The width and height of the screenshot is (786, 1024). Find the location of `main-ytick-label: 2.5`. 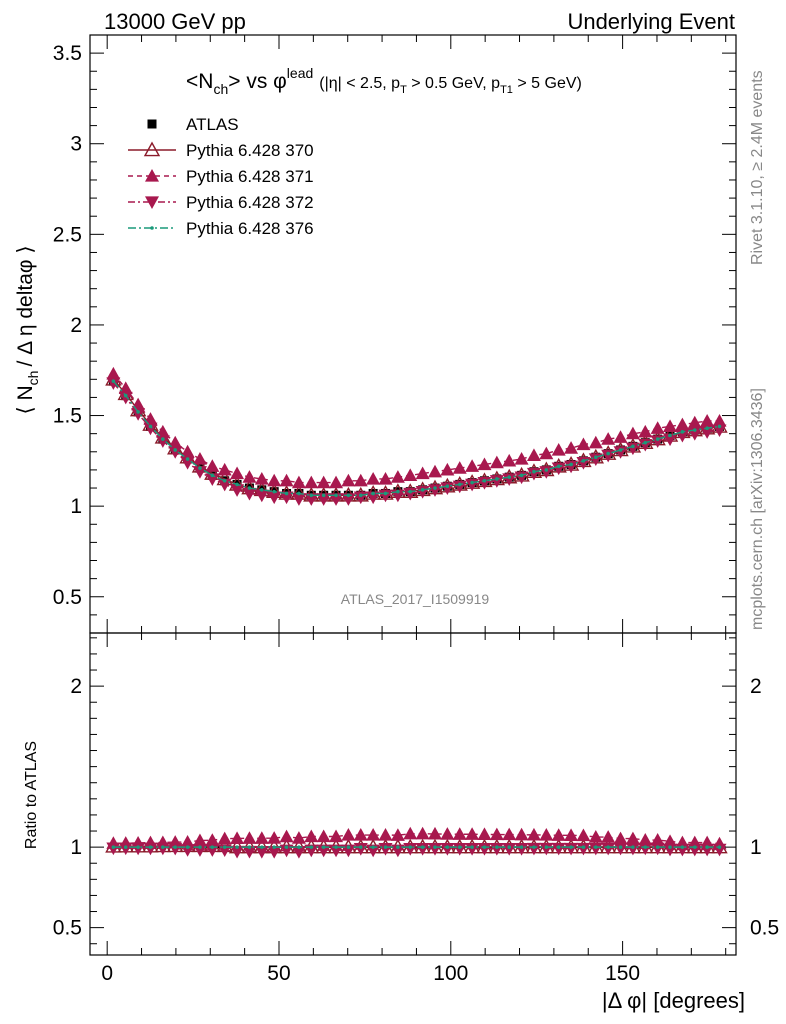

main-ytick-label: 2.5 is located at coordinates (67, 234).